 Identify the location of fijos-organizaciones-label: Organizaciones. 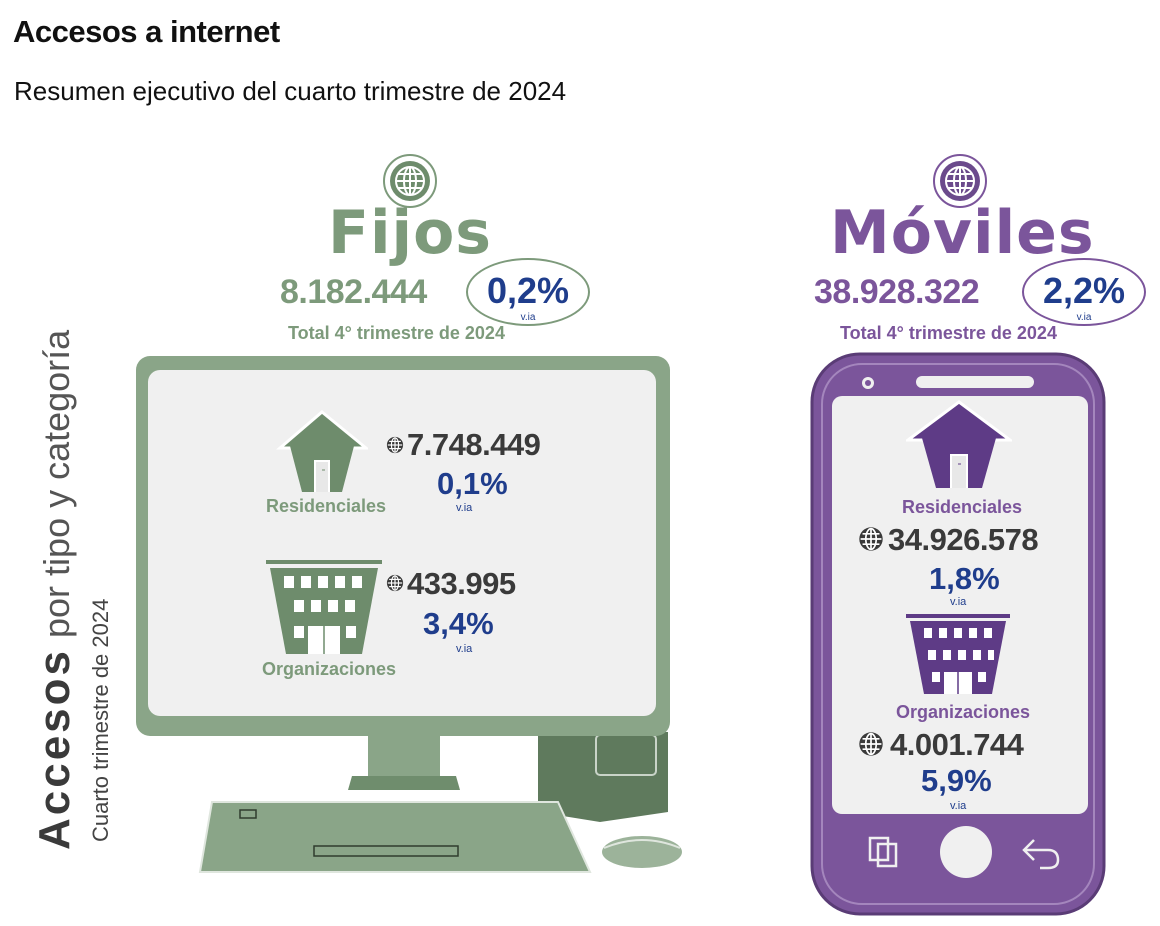
(329, 669).